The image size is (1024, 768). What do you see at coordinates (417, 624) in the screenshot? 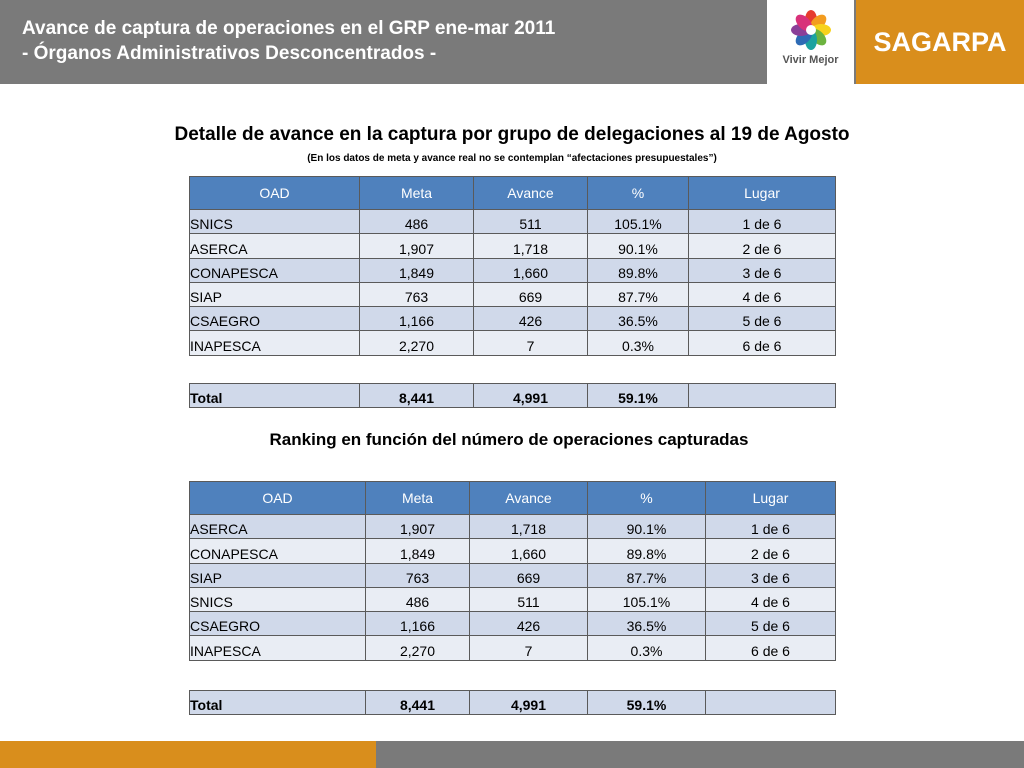
I see `cell-meta: 1,166` at bounding box center [417, 624].